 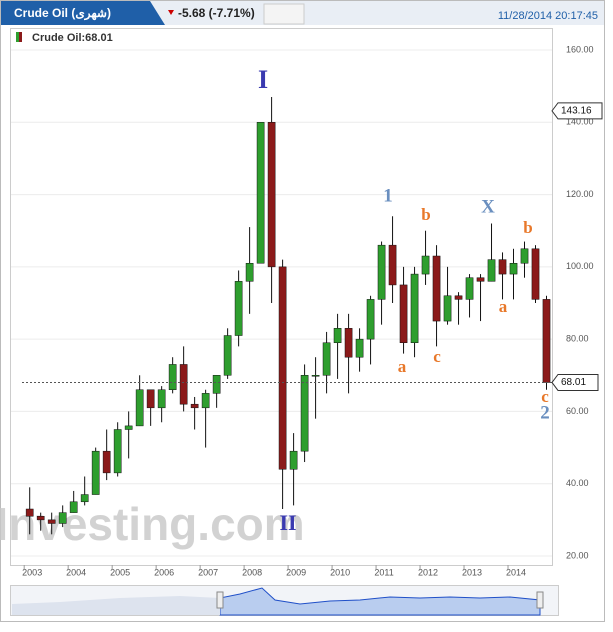 I want to click on x-tick-label: 2007, so click(x=208, y=572).